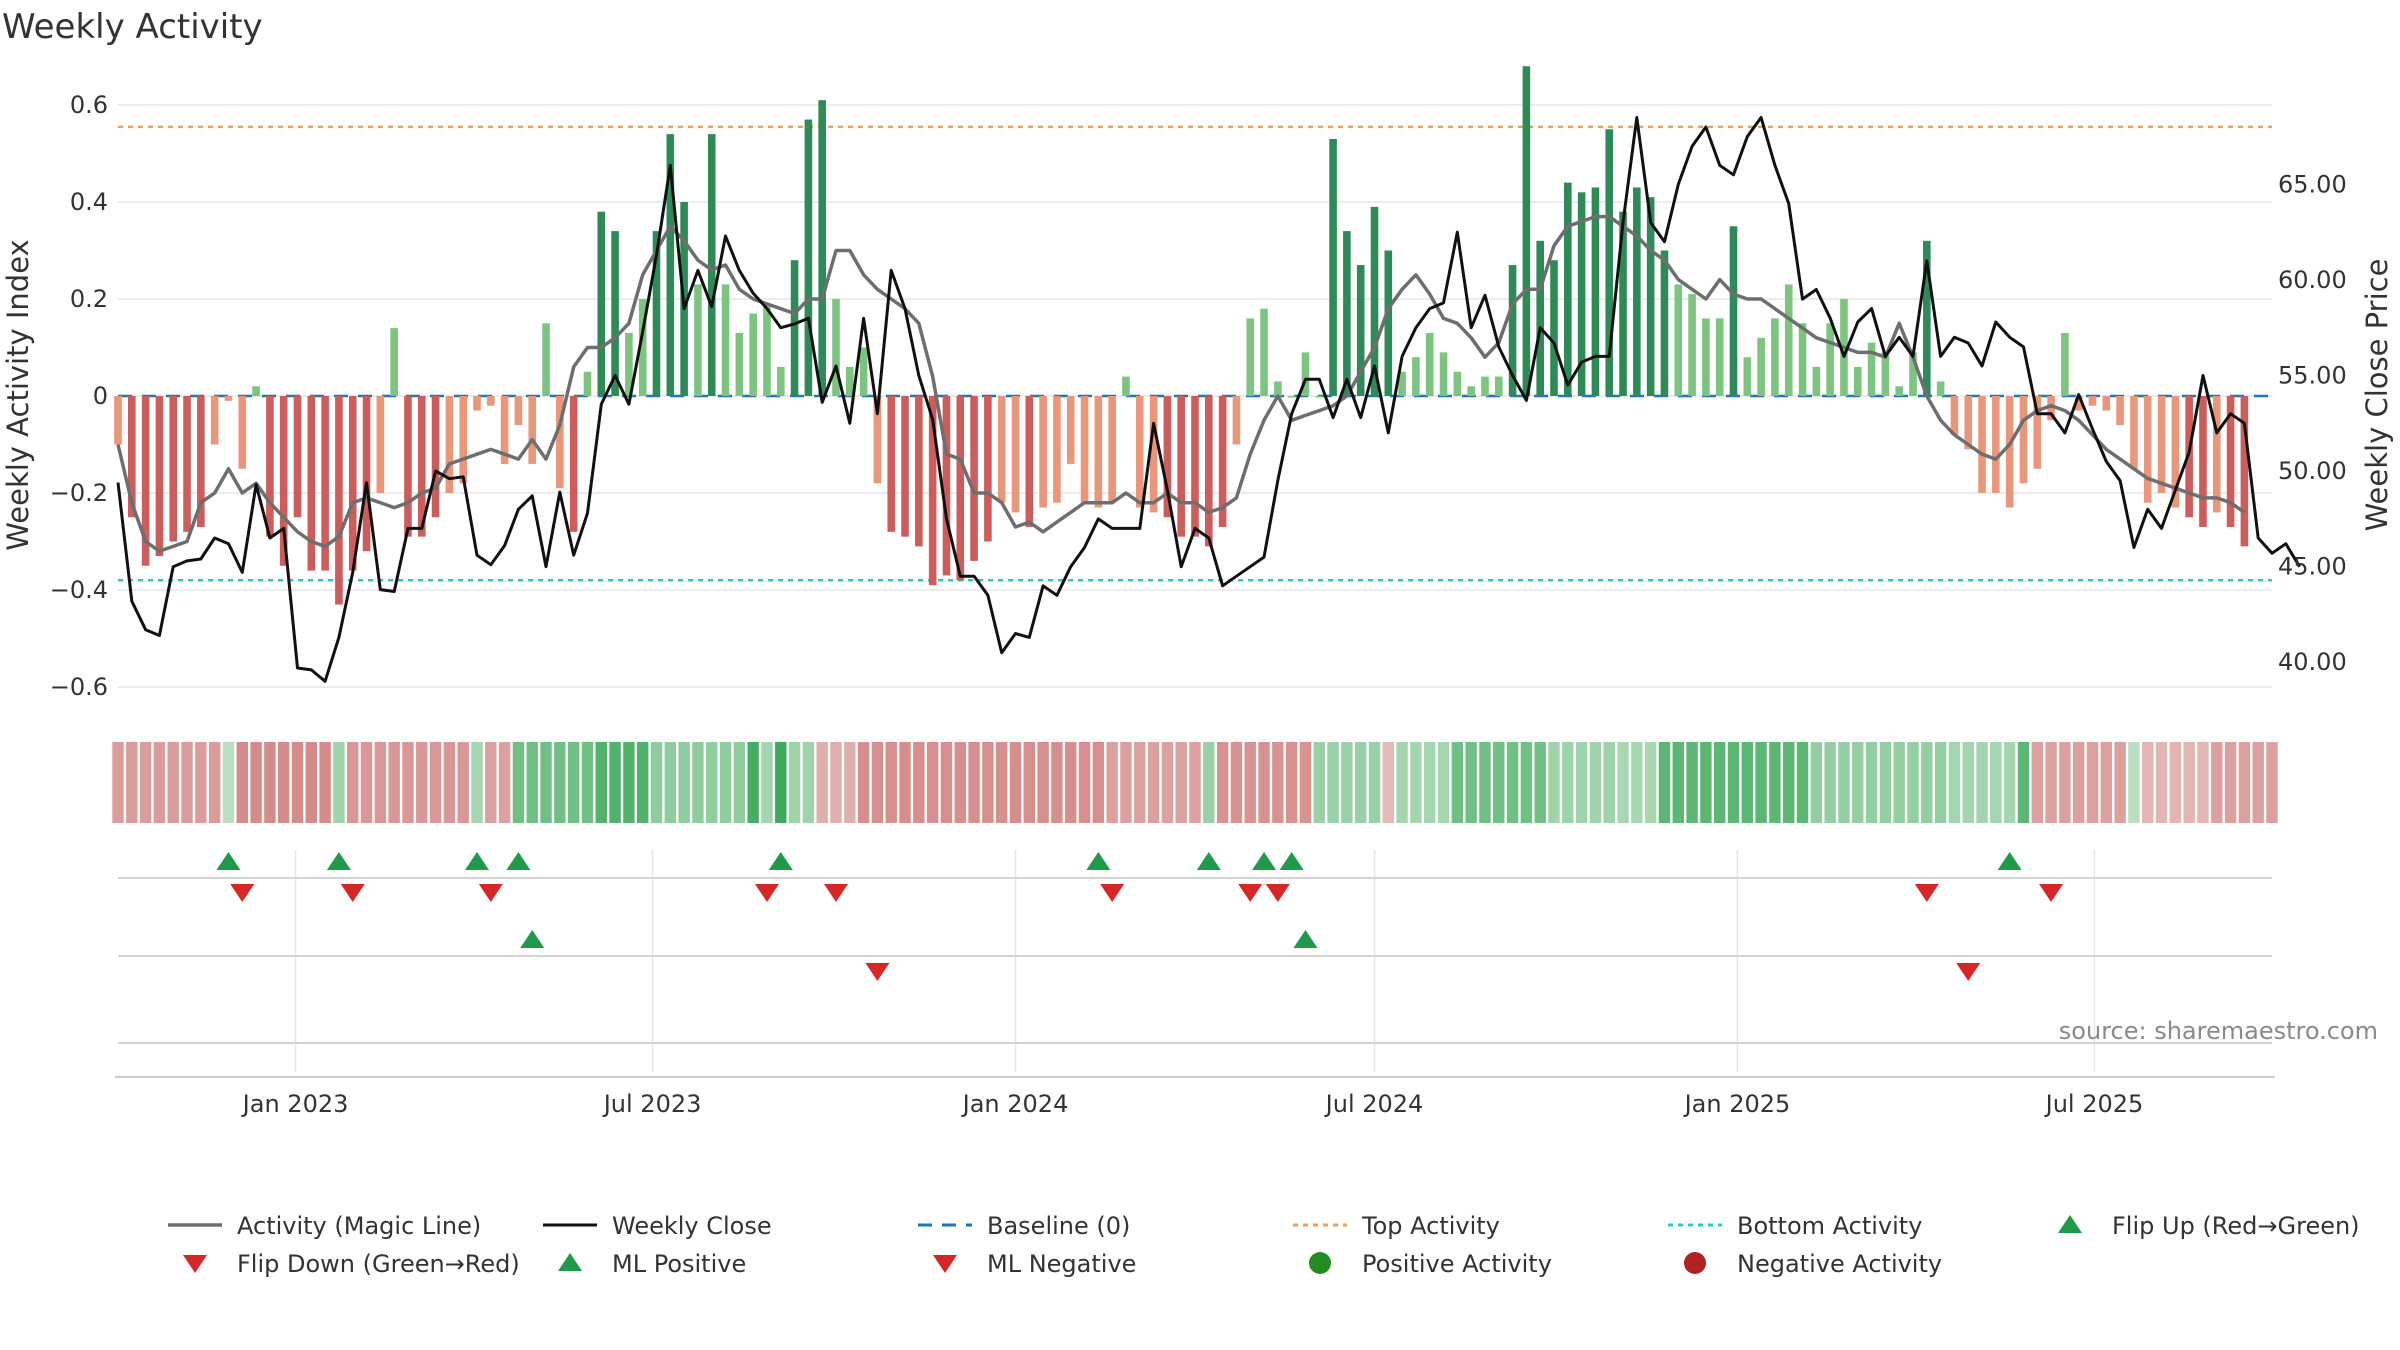 This screenshot has height=1350, width=2400. I want to click on x-tick-label: Jul 2025, so click(2094, 1104).